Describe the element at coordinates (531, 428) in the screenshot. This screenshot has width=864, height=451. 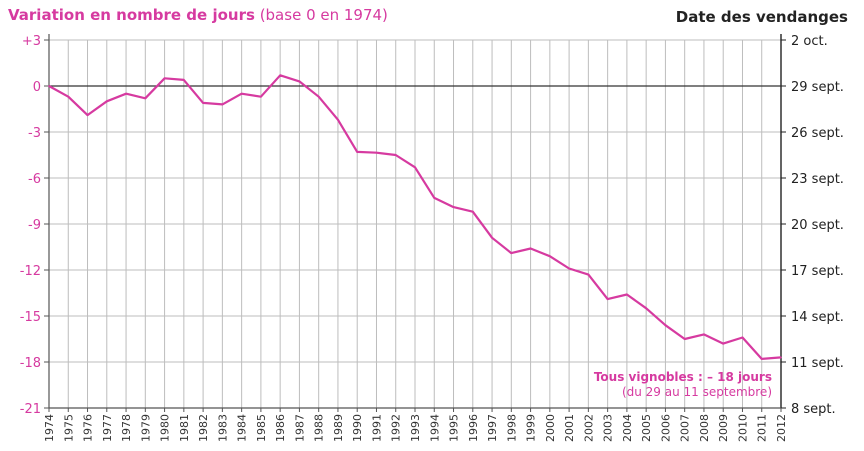
I see `x-tick-label: 1999` at that location.